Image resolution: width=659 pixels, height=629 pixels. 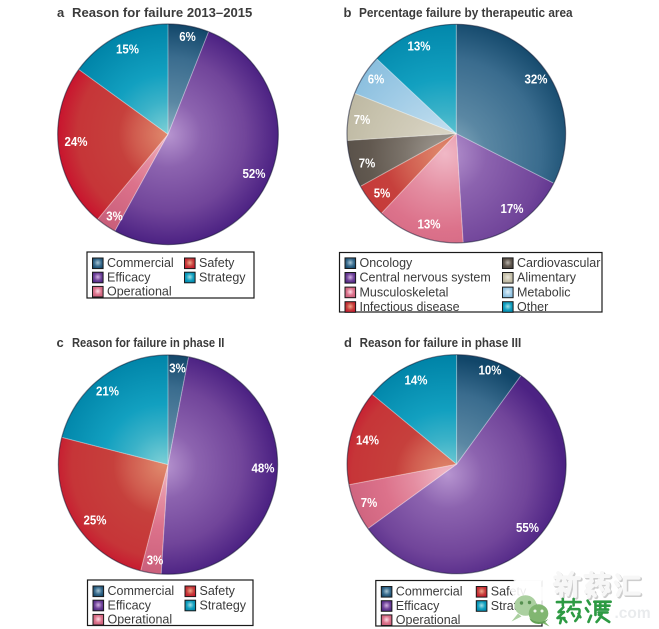 I want to click on svg-text: Alimentary, so click(x=547, y=278).